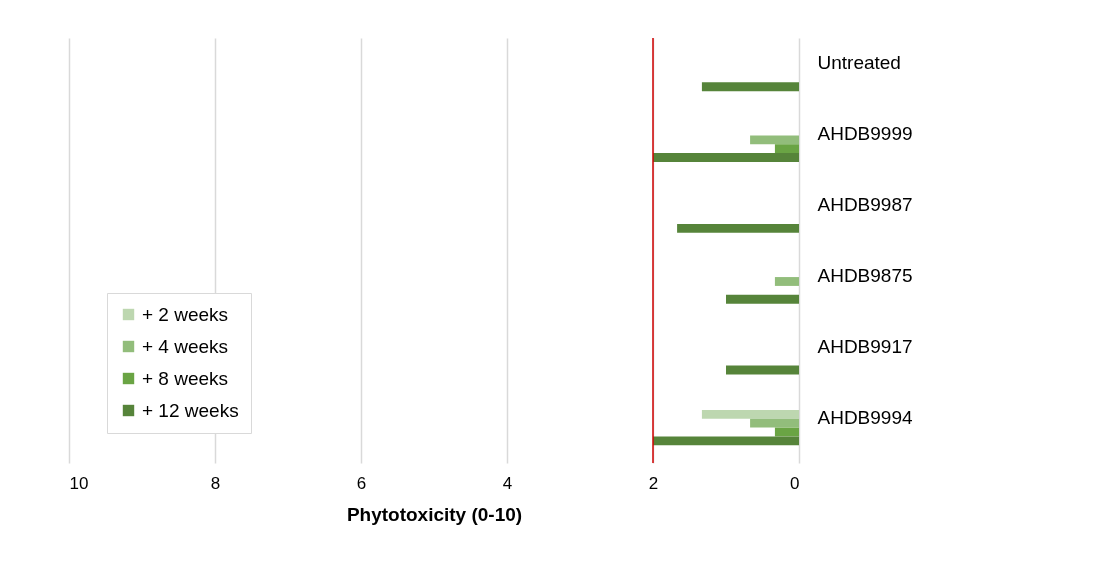 This screenshot has height=576, width=1110. Describe the element at coordinates (185, 314) in the screenshot. I see `legend-label: + 2 weeks` at that location.